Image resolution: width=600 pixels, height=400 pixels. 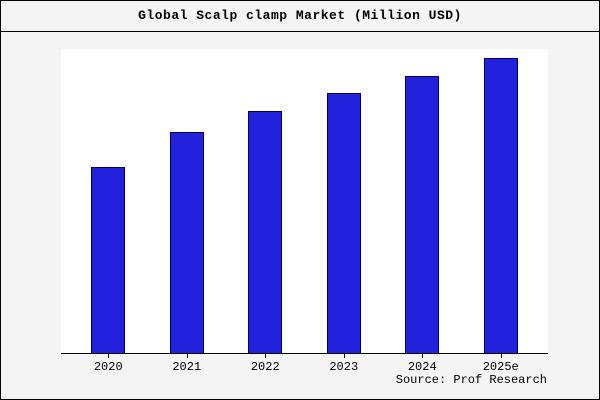 What do you see at coordinates (300, 31) in the screenshot?
I see `title-separator` at bounding box center [300, 31].